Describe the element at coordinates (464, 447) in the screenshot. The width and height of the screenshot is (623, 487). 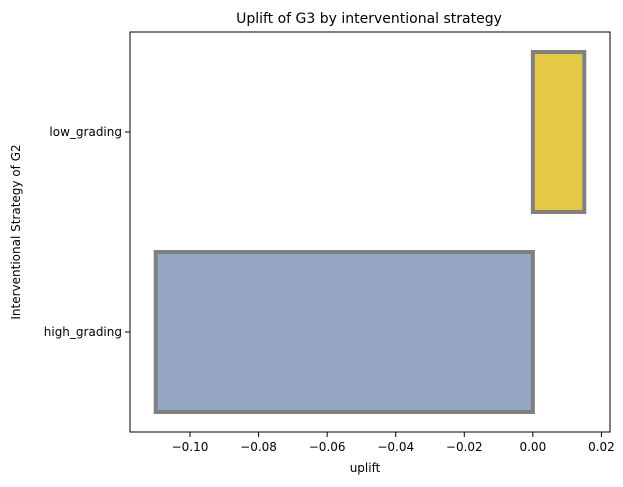
I see `x-tick-label: −0.02` at that location.